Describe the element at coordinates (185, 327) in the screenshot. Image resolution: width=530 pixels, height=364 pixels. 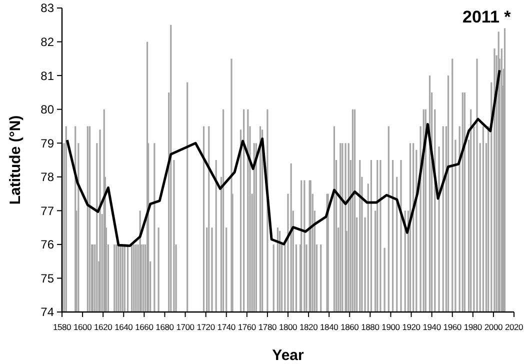
I see `x-tick-label: 1700` at that location.